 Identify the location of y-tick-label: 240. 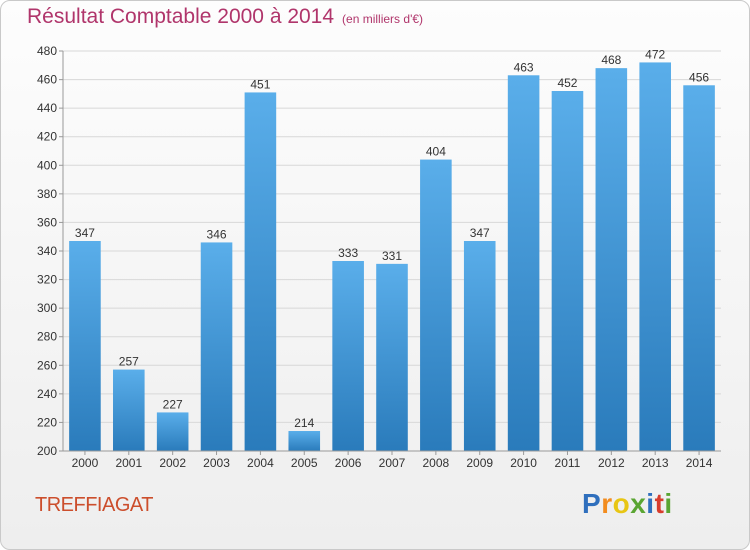
(47, 394).